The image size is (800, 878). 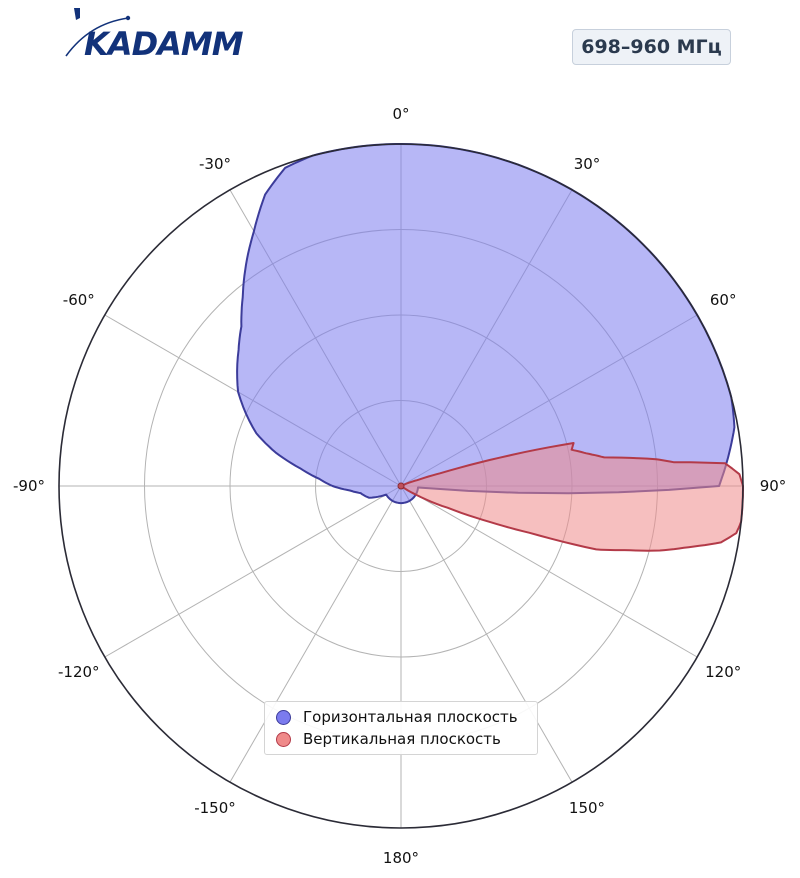 I want to click on legend-item-vertical: Вертикальная плоскость, so click(x=401, y=739).